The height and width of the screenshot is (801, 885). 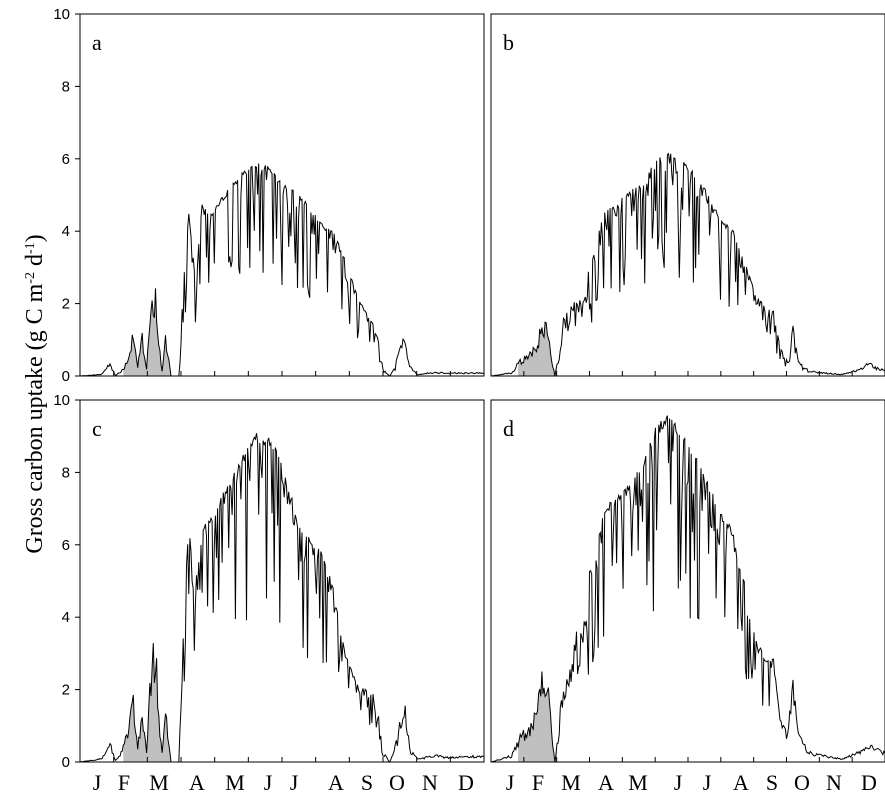 I want to click on panel-label-b: b, so click(x=508, y=42).